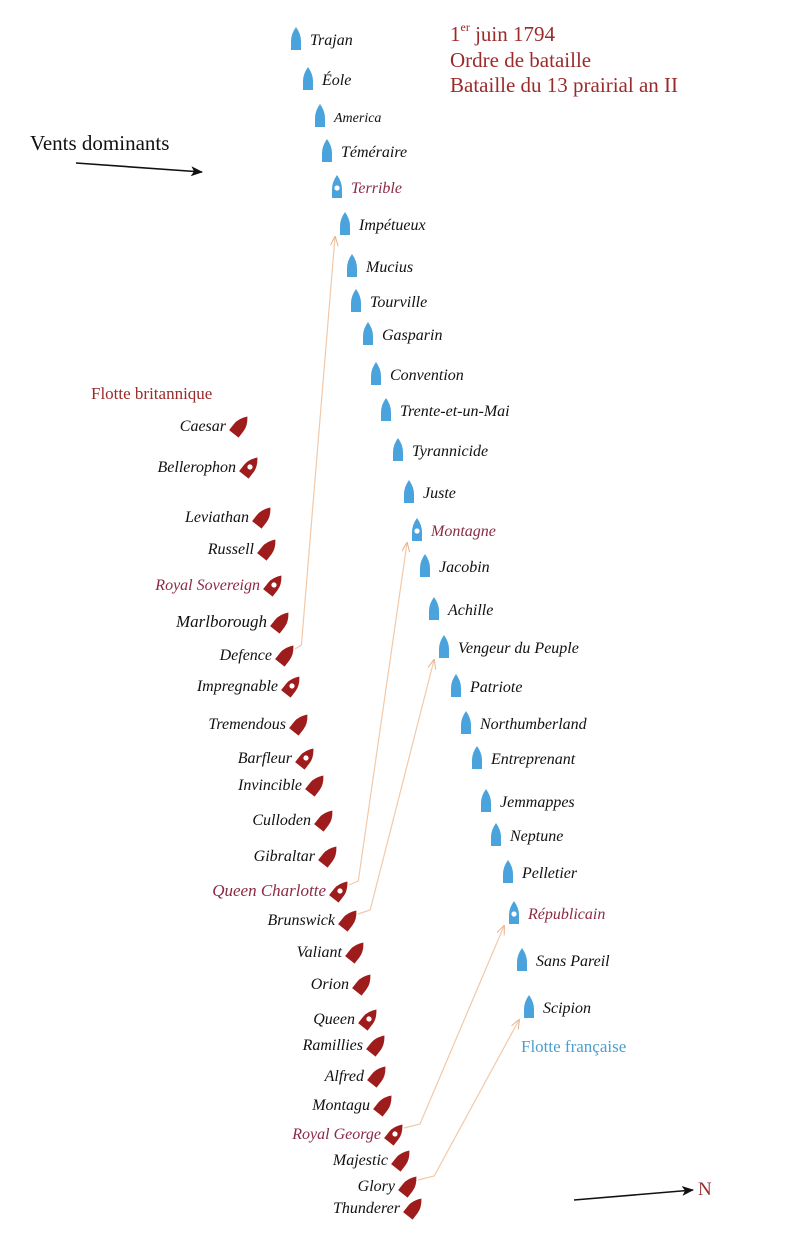  Describe the element at coordinates (237, 686) in the screenshot. I see `british-ship-name: Impregnable` at that location.